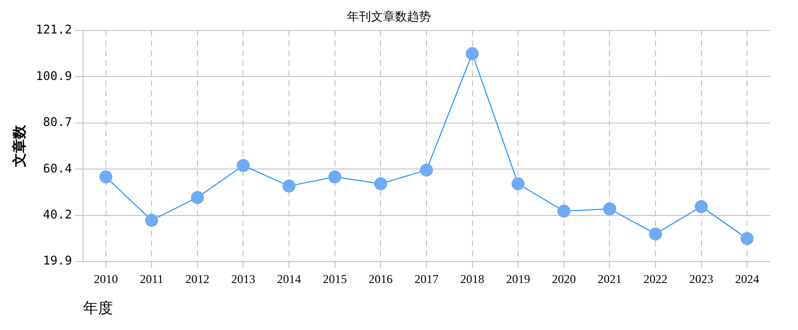 The width and height of the screenshot is (798, 330). I want to click on chart-title: 年刊文章数趋势, so click(389, 16).